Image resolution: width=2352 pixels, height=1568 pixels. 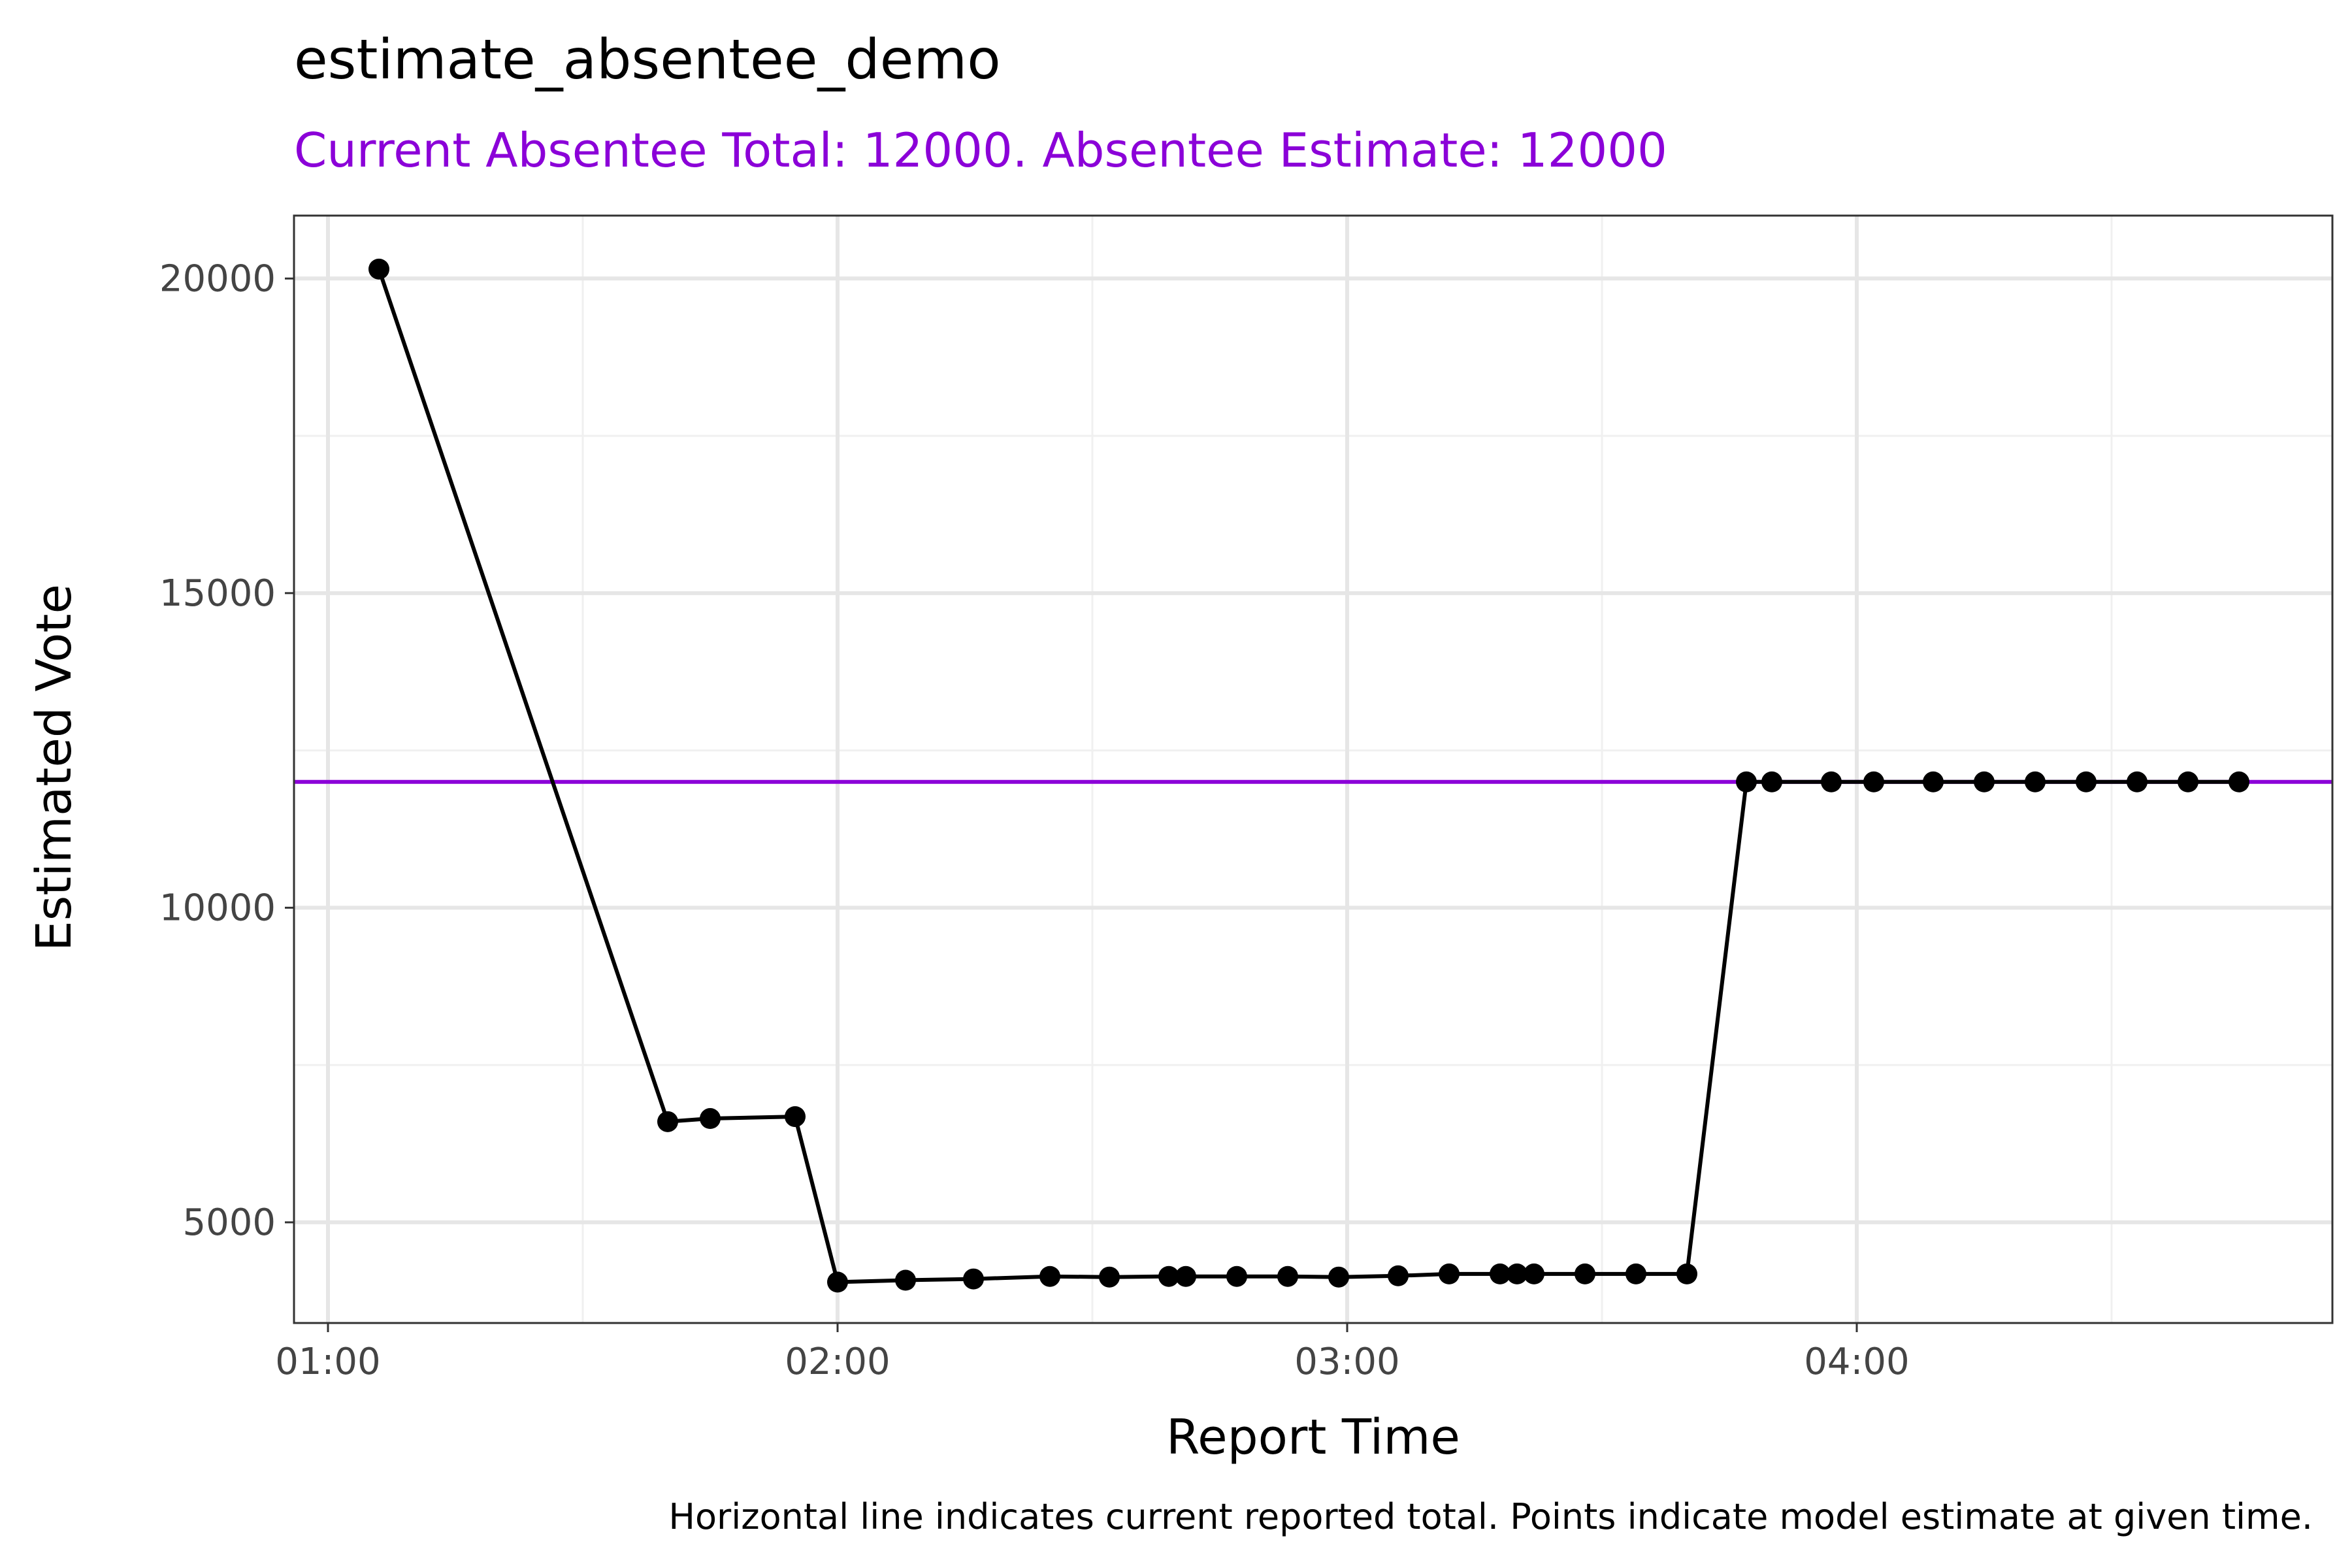 I want to click on x-tick-label: 02:00, so click(x=837, y=1362).